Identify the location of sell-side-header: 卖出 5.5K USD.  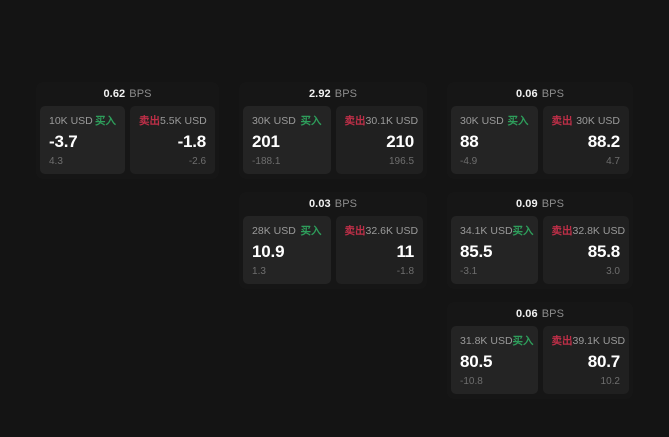
(173, 121).